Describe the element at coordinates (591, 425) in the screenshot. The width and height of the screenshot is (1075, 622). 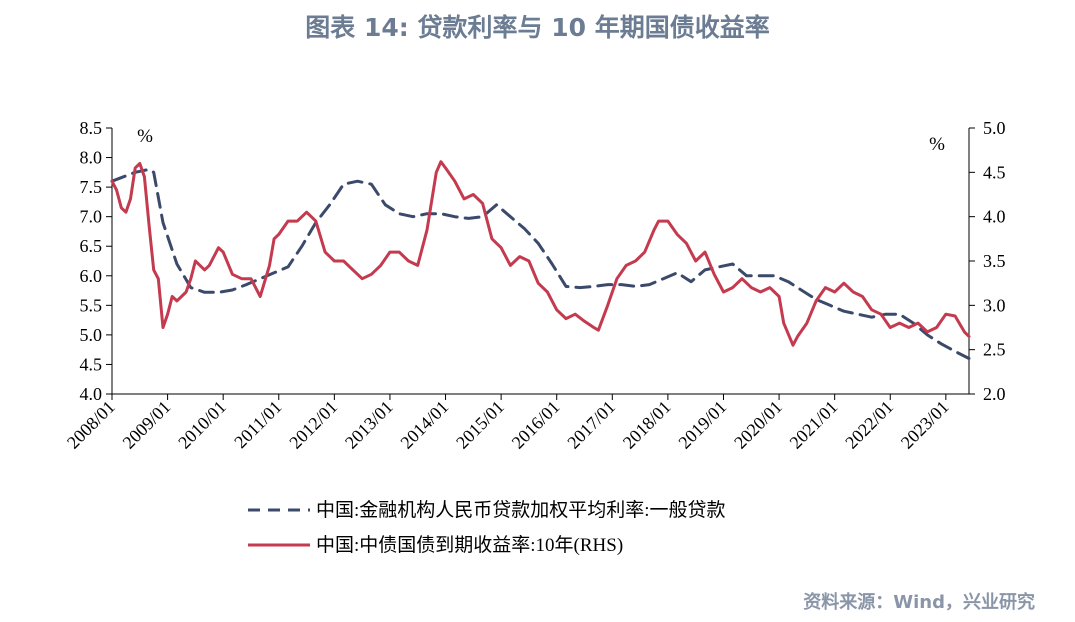
I see `x-tick-label: 2017/01` at that location.